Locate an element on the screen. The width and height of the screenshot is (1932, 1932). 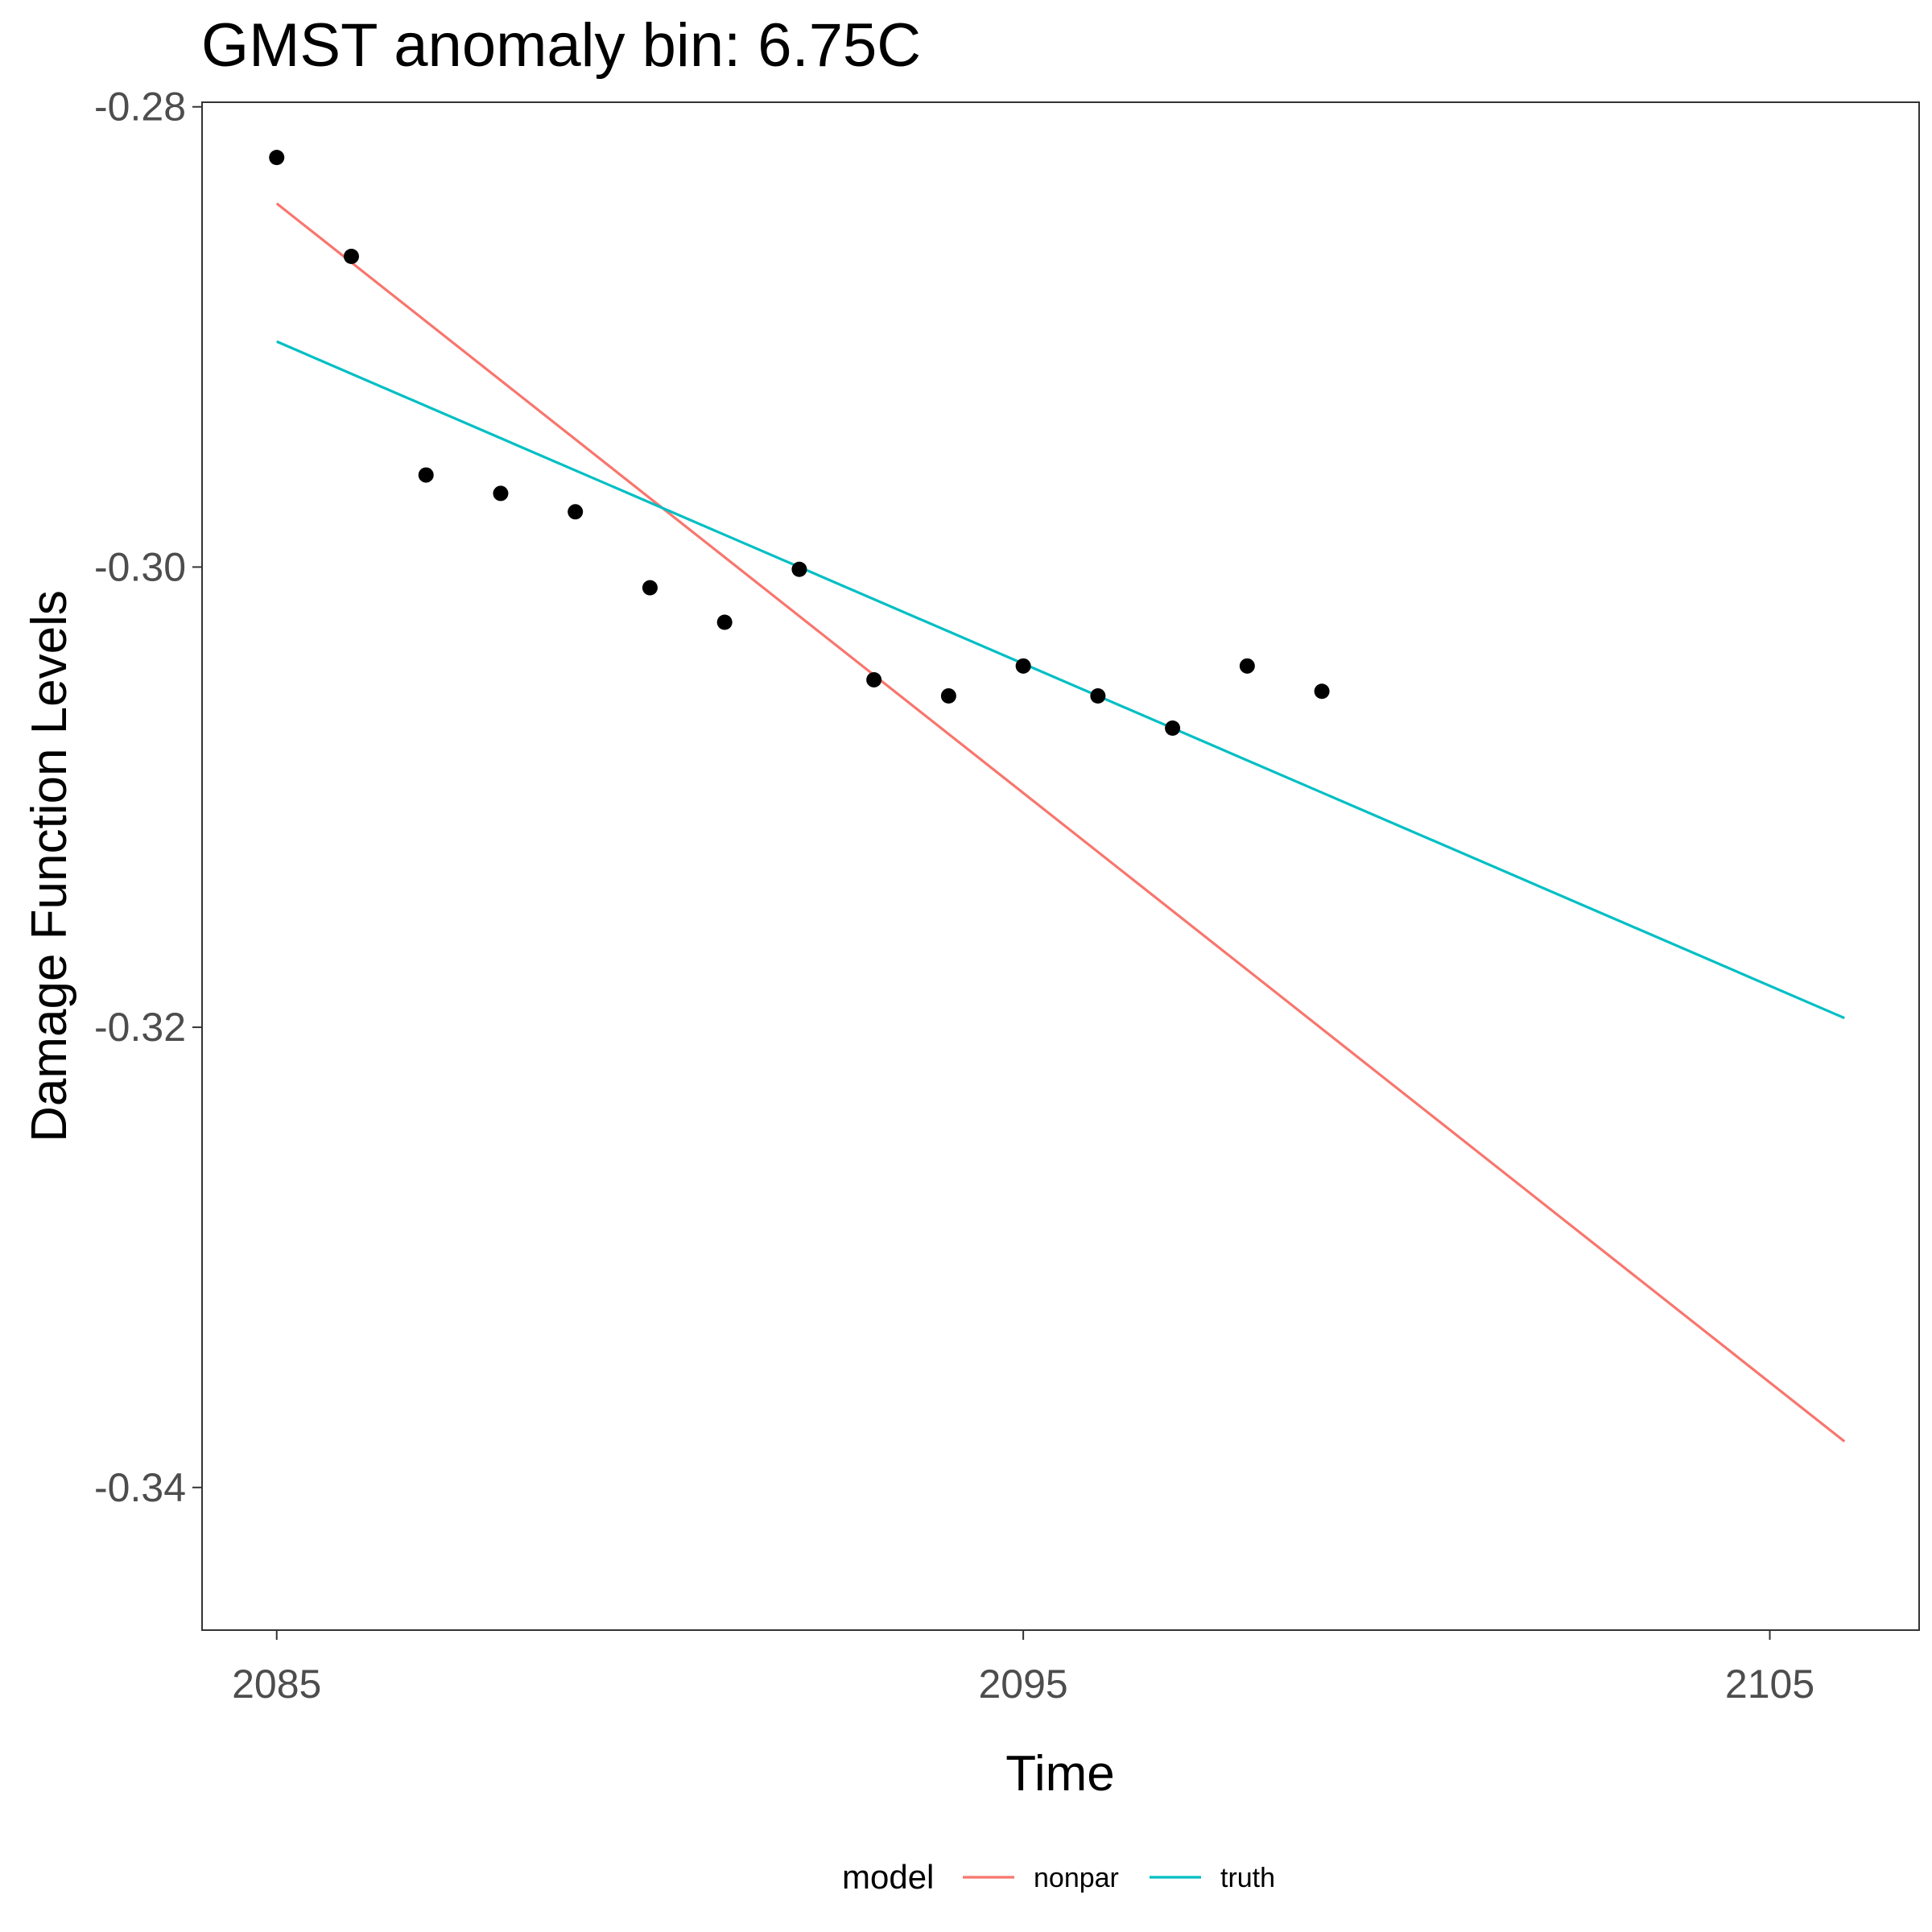
legend-title: model is located at coordinates (888, 1877).